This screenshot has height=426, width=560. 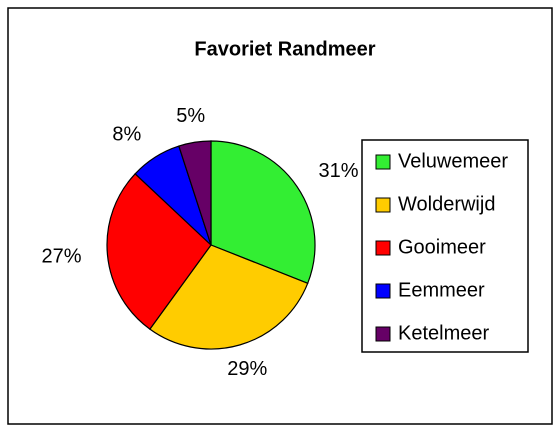 What do you see at coordinates (453, 161) in the screenshot?
I see `legend-label: Veluwemeer` at bounding box center [453, 161].